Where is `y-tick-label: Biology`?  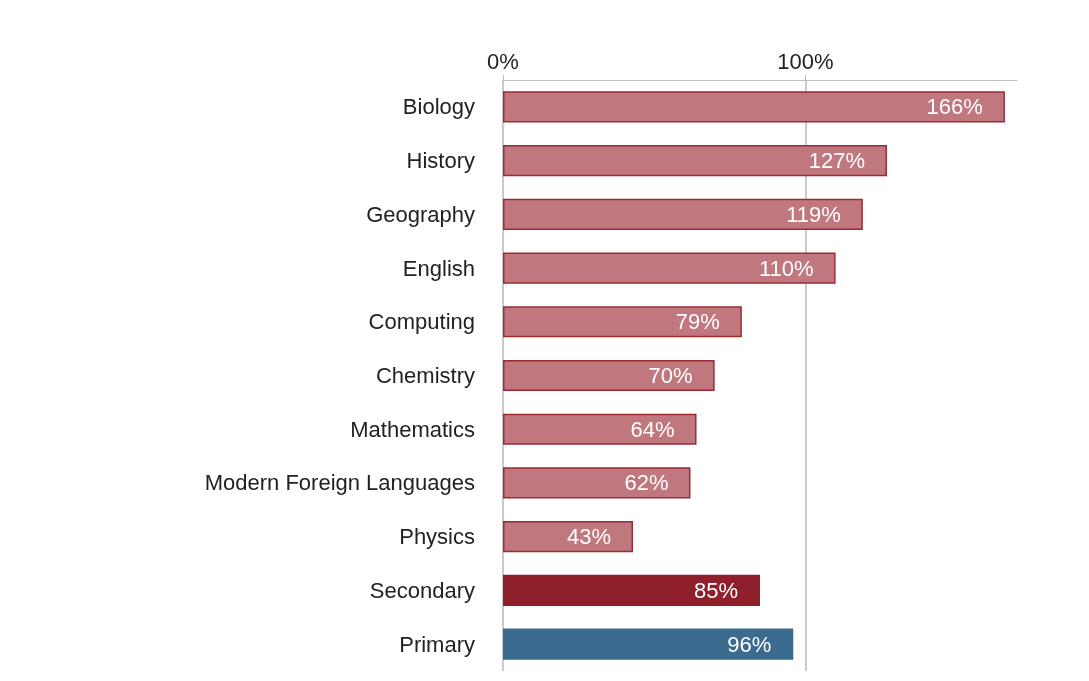 y-tick-label: Biology is located at coordinates (438, 107).